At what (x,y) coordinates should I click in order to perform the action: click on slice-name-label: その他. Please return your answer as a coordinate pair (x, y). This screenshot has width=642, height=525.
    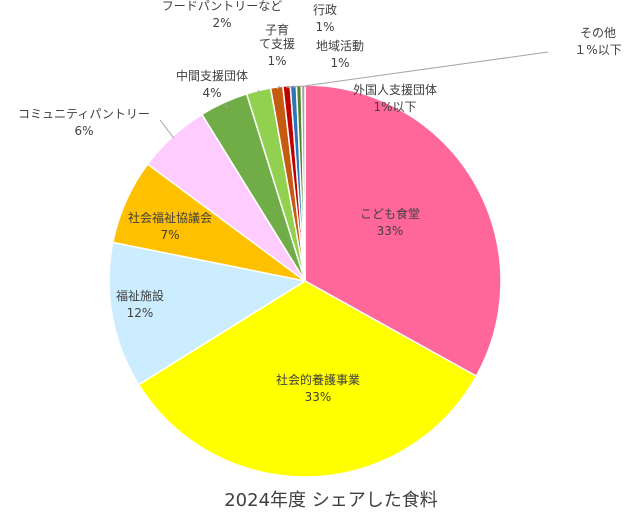
    Looking at the image, I should click on (598, 33).